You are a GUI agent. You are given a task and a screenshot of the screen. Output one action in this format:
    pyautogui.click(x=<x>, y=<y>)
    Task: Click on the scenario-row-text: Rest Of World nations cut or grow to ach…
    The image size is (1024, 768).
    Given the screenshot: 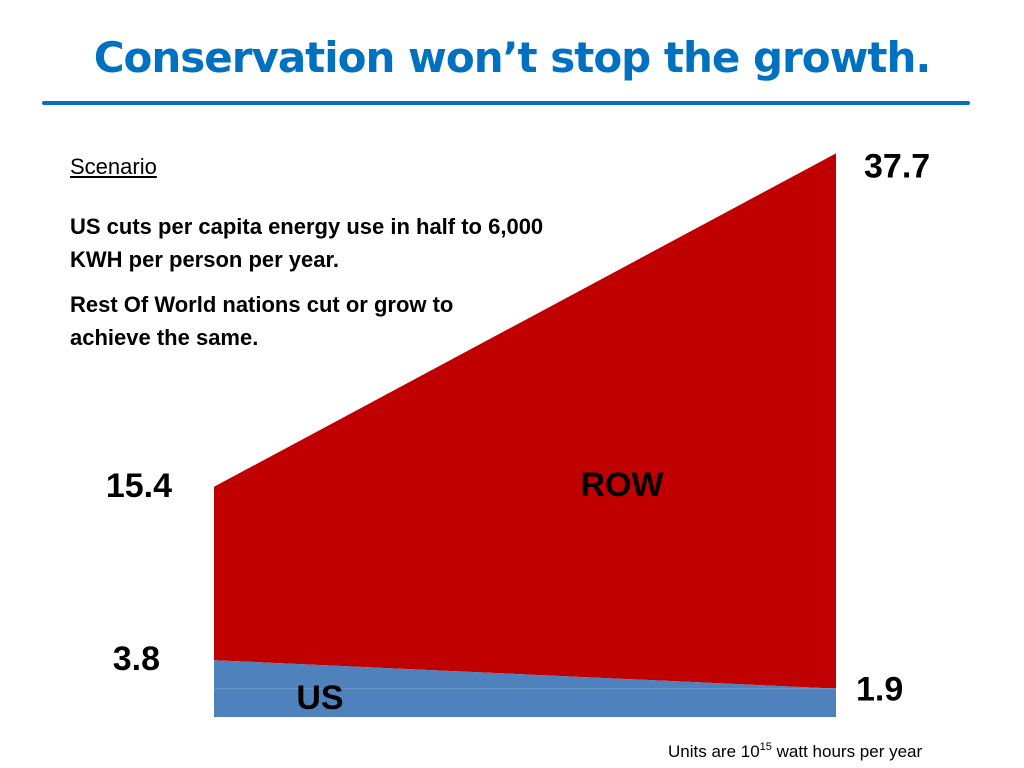 What is the action you would take?
    pyautogui.click(x=262, y=321)
    